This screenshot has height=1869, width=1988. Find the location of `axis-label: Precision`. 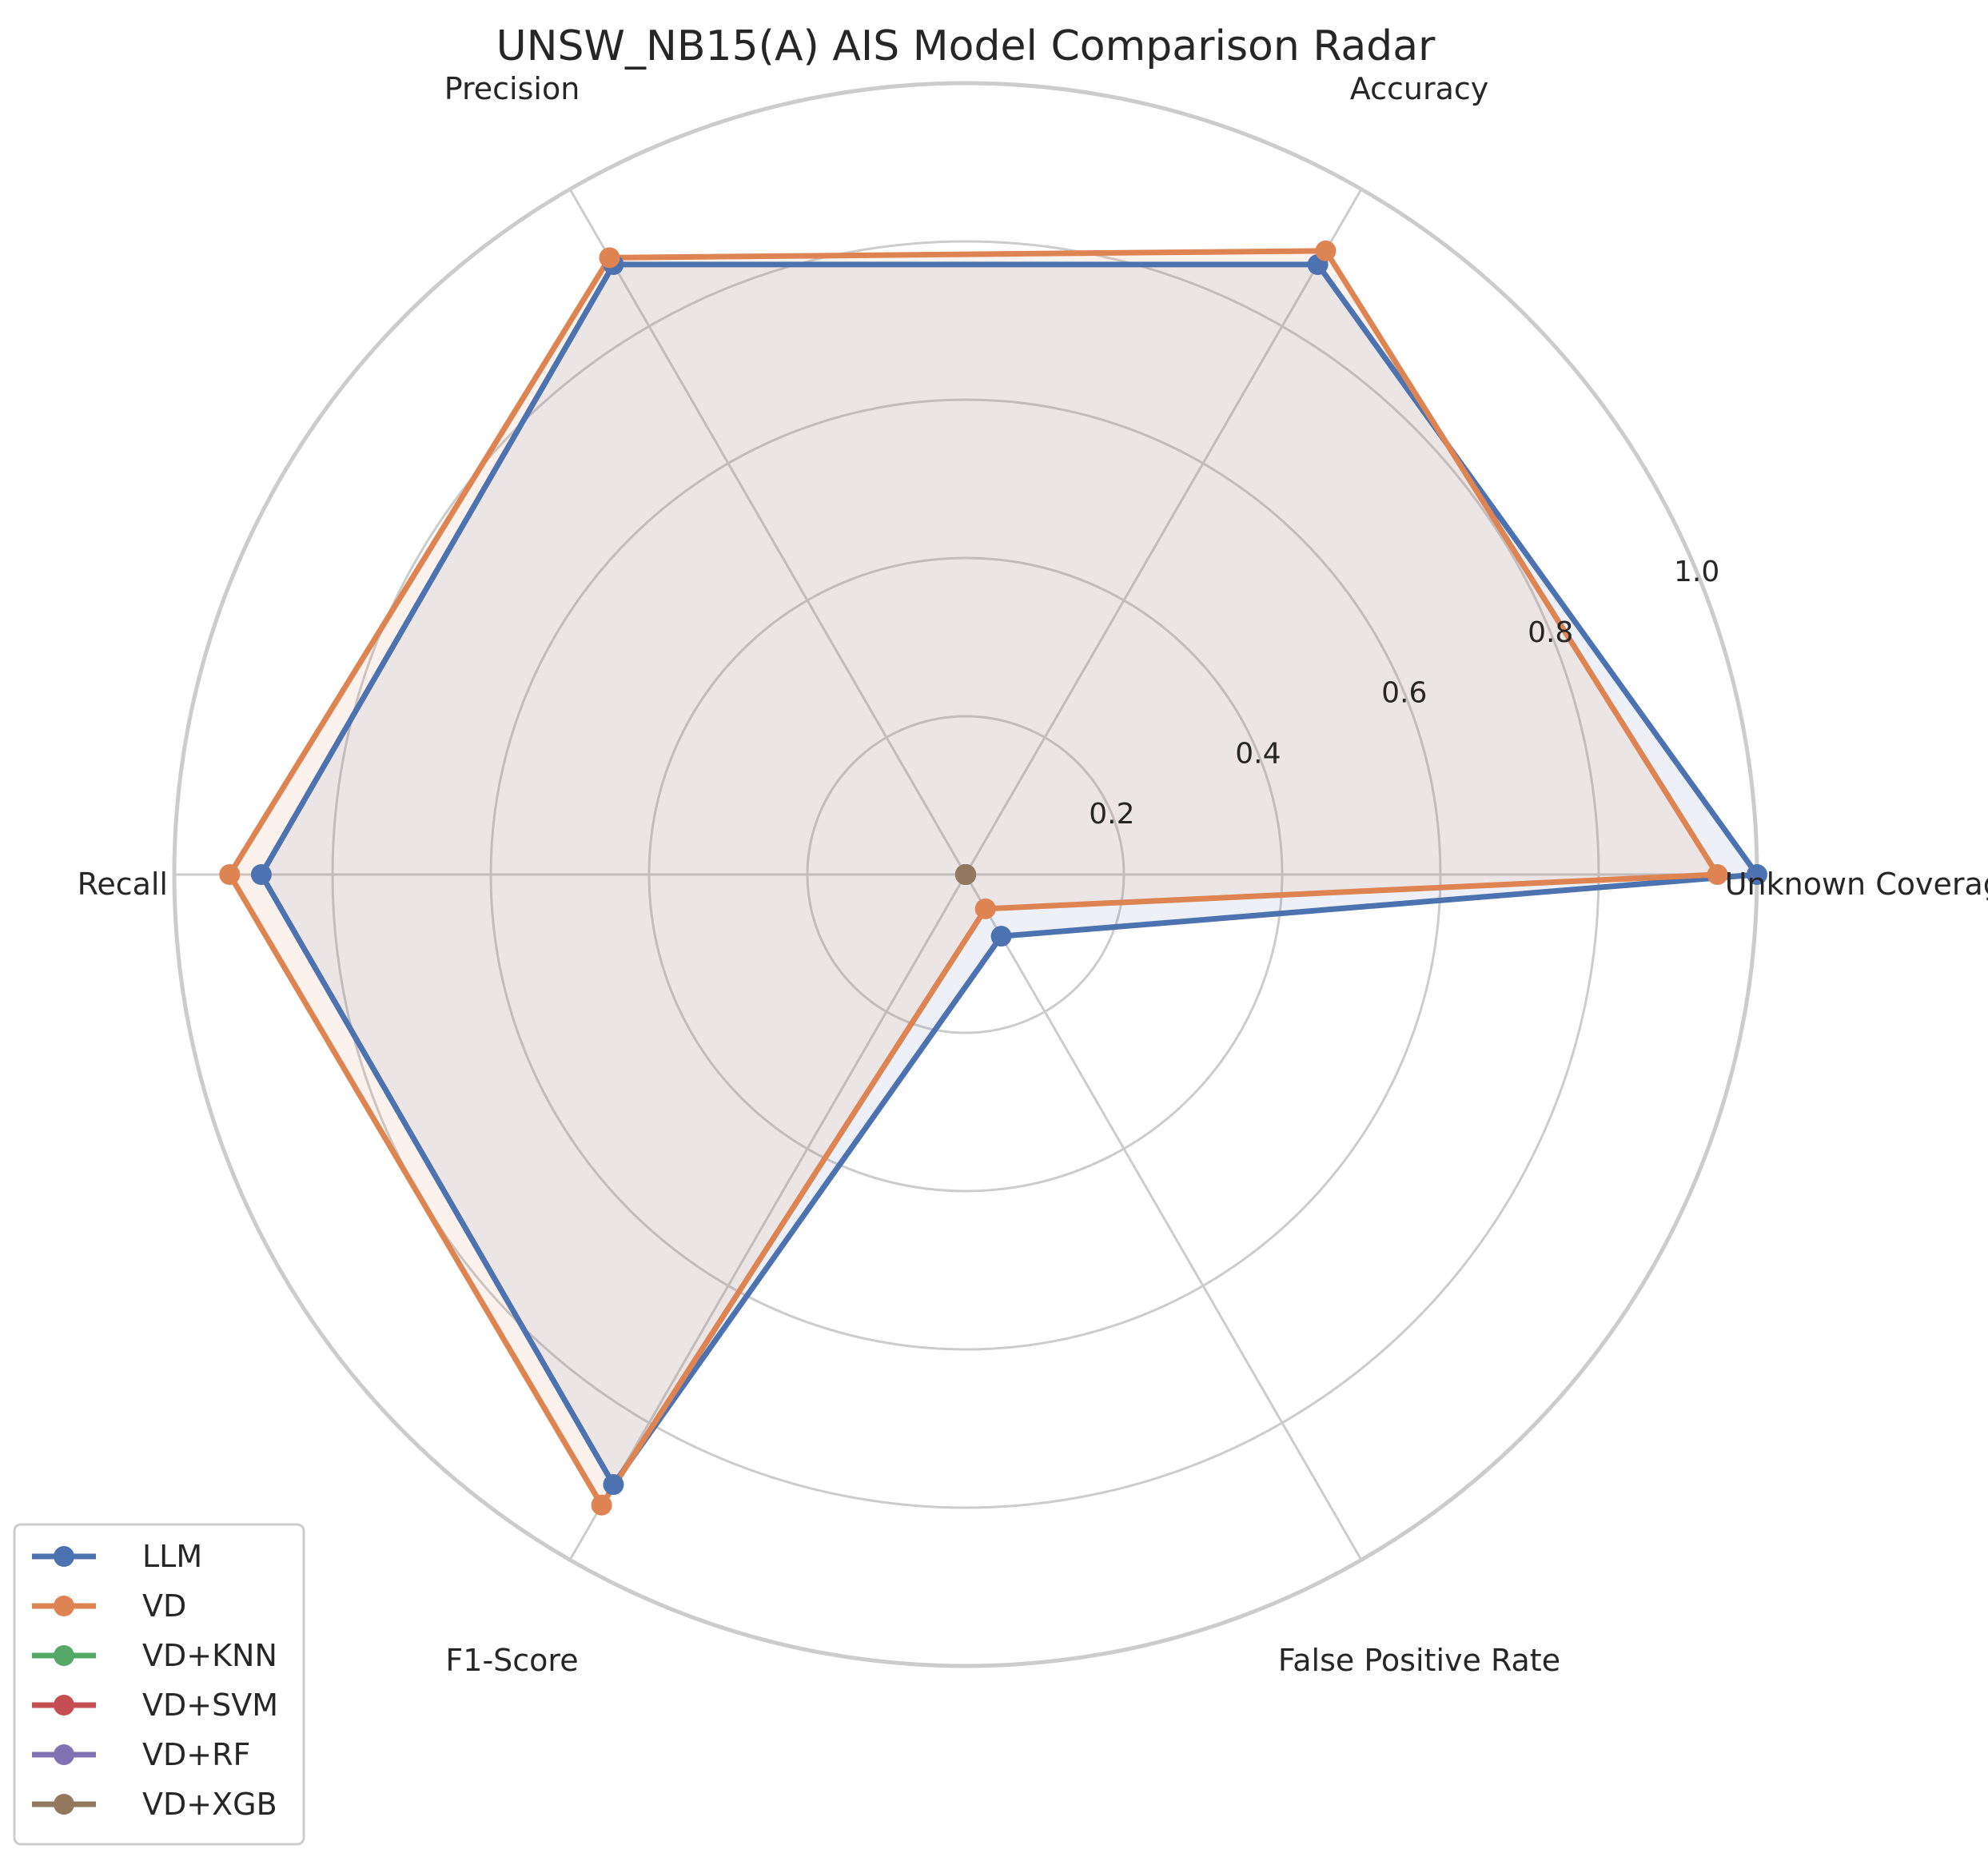

axis-label: Precision is located at coordinates (512, 88).